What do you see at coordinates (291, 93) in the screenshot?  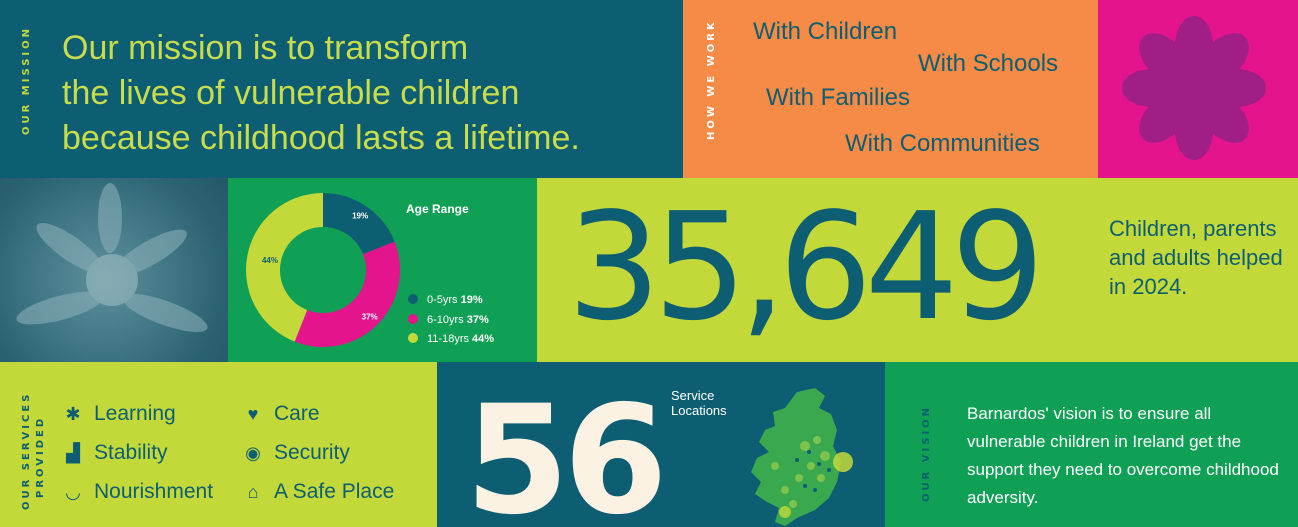 I see `mission-line: the lives of vulnerable children` at bounding box center [291, 93].